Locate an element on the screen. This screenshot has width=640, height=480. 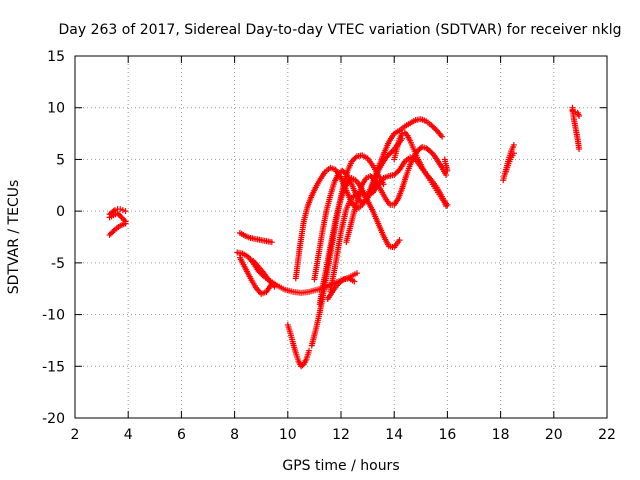
y-tick-label: 5 is located at coordinates (60, 160).